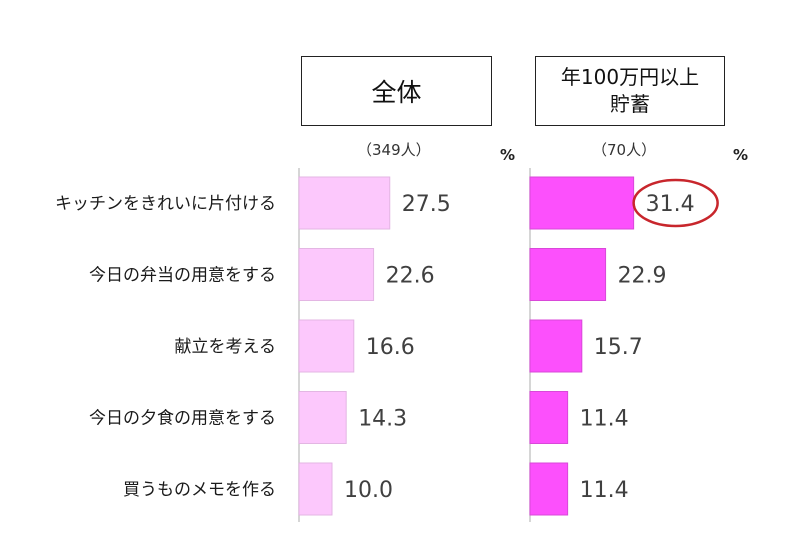  What do you see at coordinates (226, 347) in the screenshot?
I see `category-label: 献立を考える` at bounding box center [226, 347].